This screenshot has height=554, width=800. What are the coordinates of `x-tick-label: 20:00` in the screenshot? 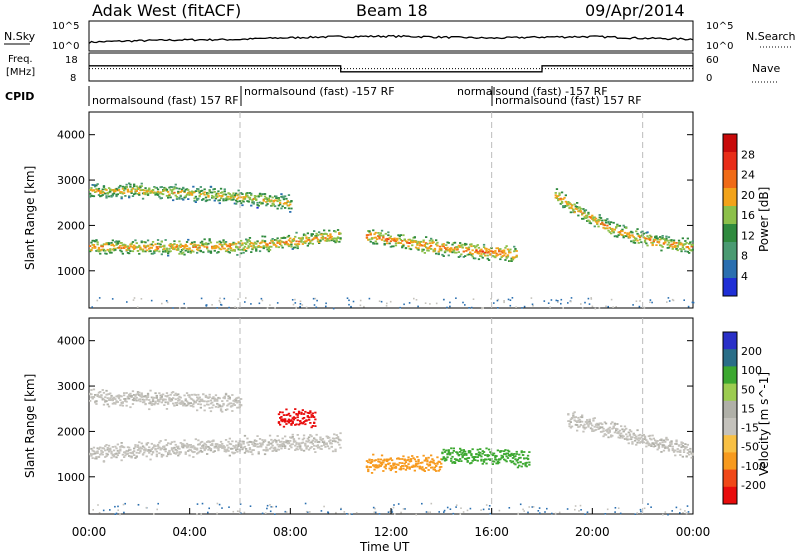 It's located at (592, 532).